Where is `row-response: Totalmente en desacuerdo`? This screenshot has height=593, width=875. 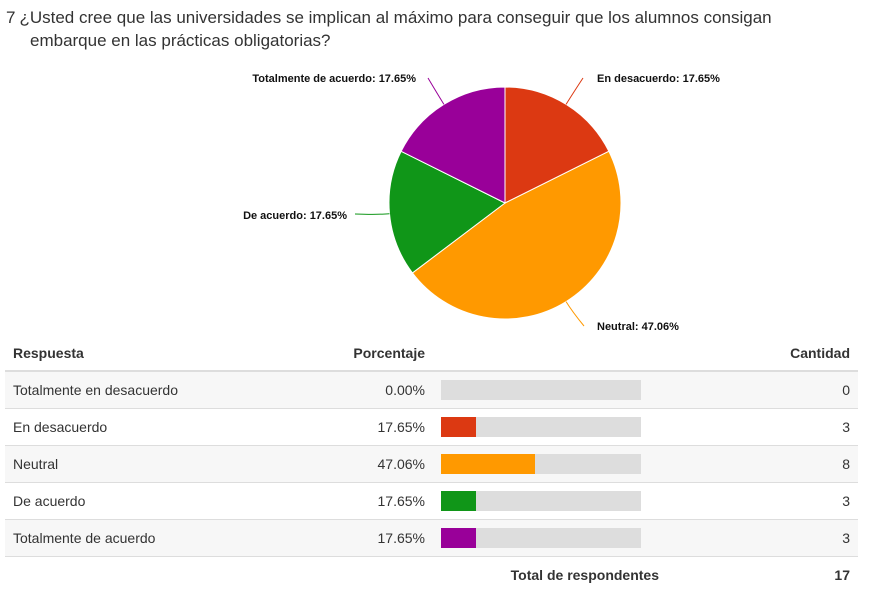
row-response: Totalmente en desacuerdo is located at coordinates (163, 390).